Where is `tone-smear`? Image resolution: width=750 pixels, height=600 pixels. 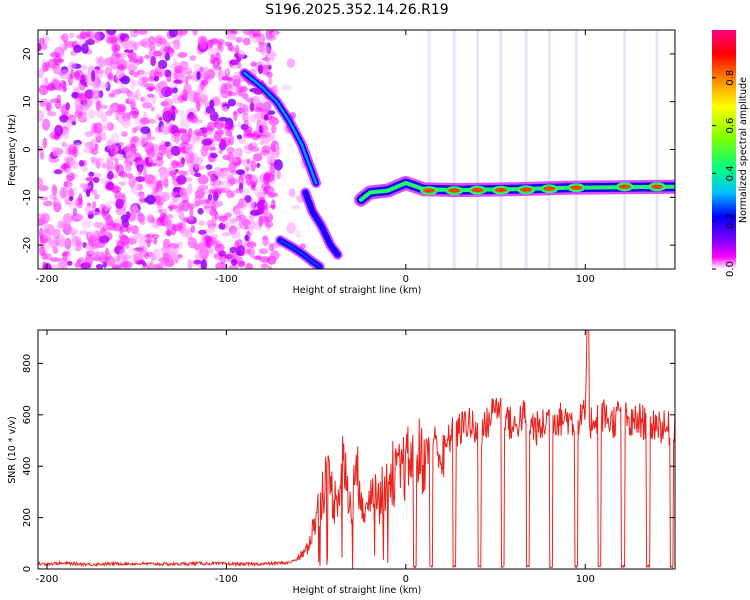 tone-smear is located at coordinates (478, 149).